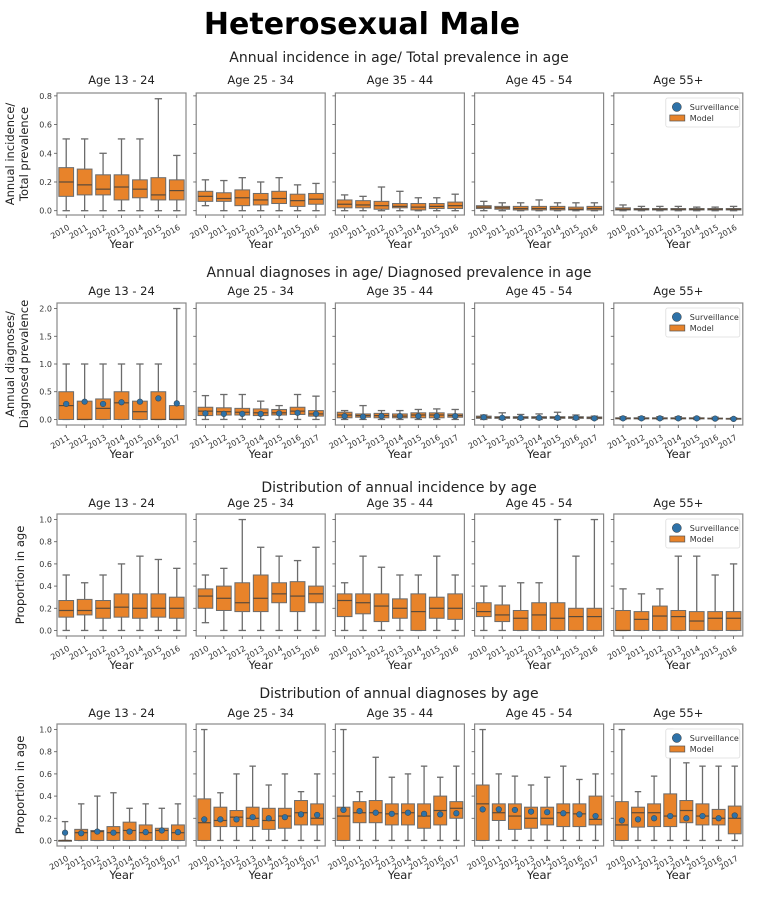 The image size is (764, 906). What do you see at coordinates (677, 317) in the screenshot?
I see `legend-surveillance-marker` at bounding box center [677, 317].